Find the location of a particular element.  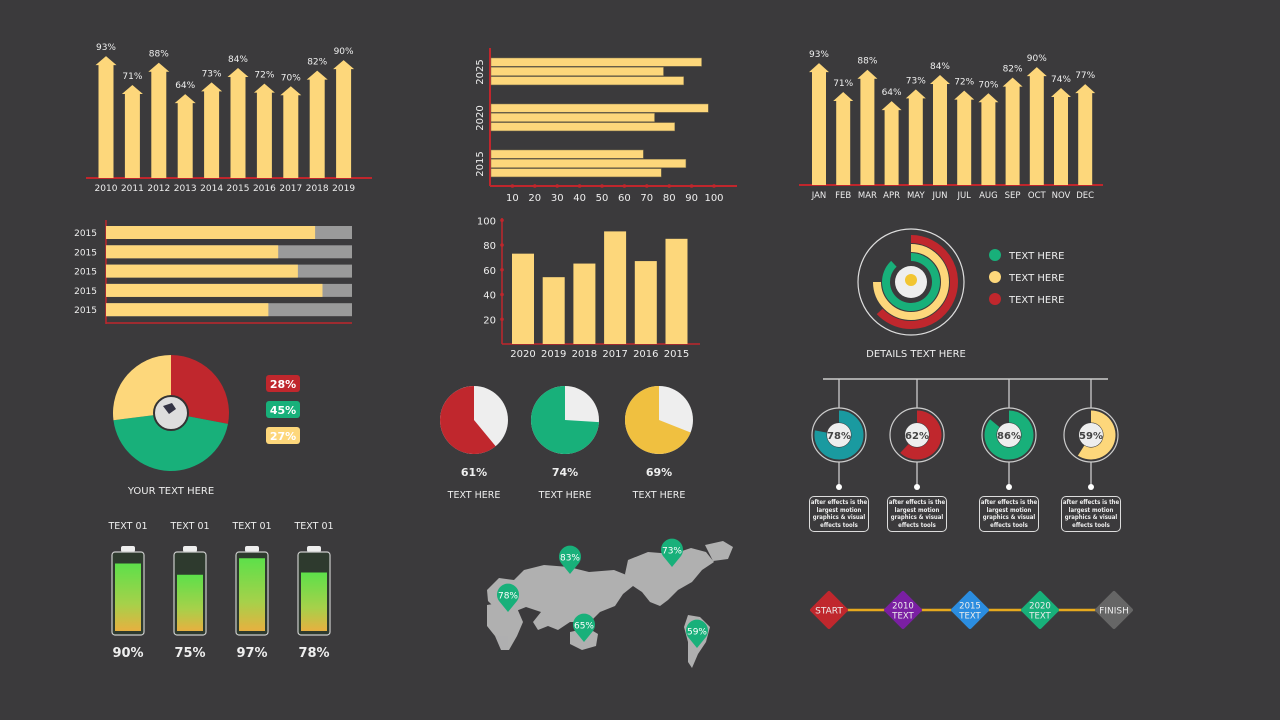

pie-percent: 74% is located at coordinates (565, 472).